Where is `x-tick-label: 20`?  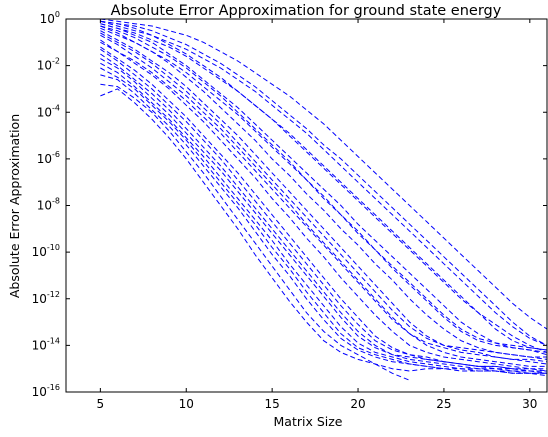
x-tick-label: 20 is located at coordinates (357, 404).